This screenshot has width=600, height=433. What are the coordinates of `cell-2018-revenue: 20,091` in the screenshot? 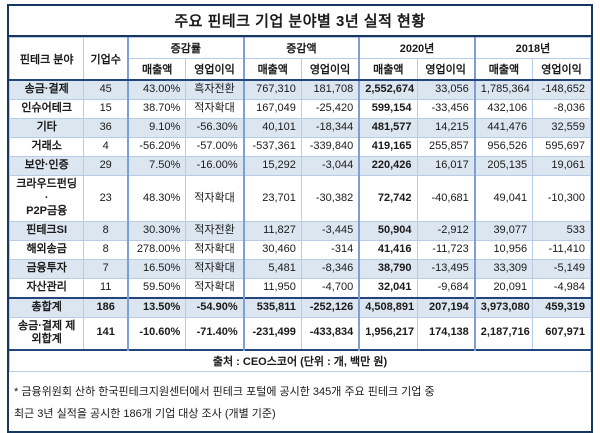 It's located at (503, 288).